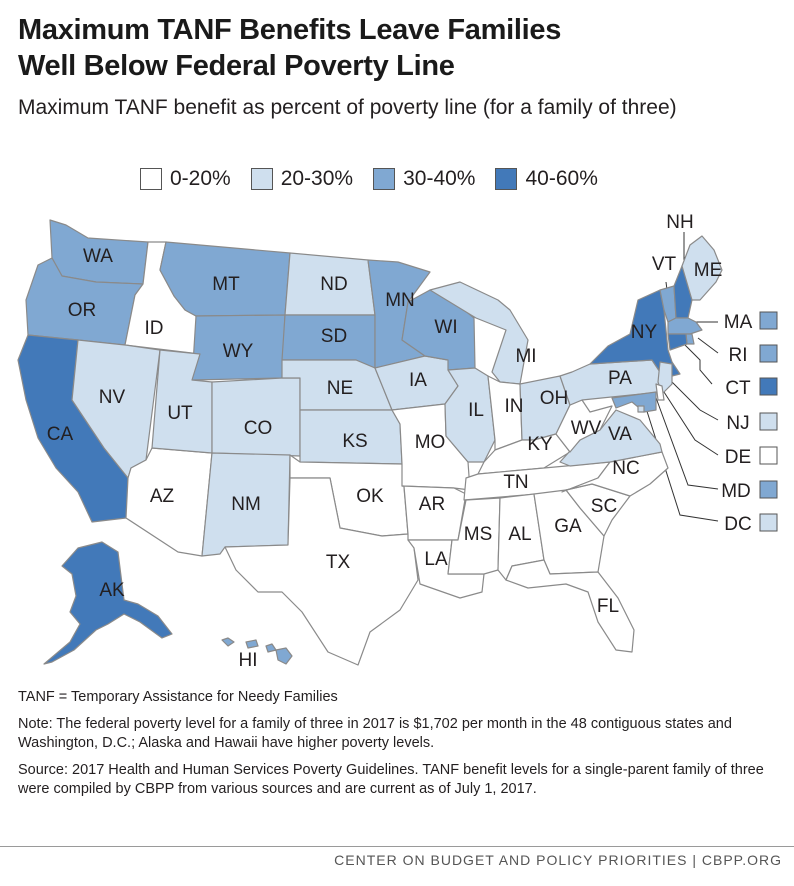 The height and width of the screenshot is (886, 794). What do you see at coordinates (677, 342) in the screenshot?
I see `state-ct` at bounding box center [677, 342].